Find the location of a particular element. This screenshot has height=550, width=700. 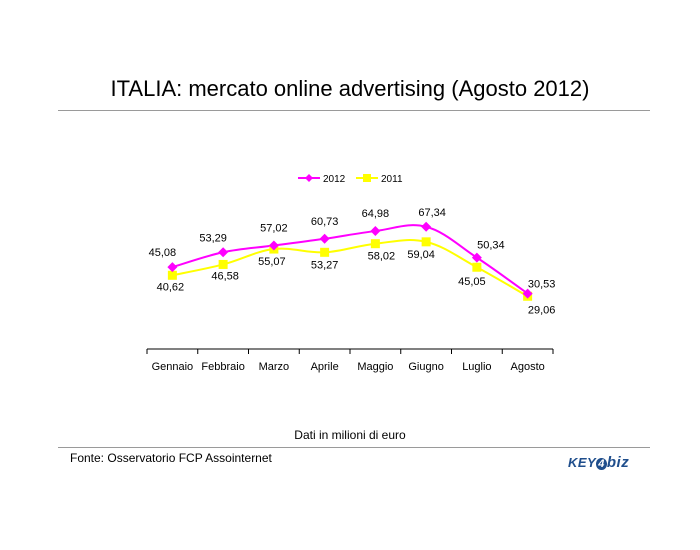

title-divider is located at coordinates (354, 110).